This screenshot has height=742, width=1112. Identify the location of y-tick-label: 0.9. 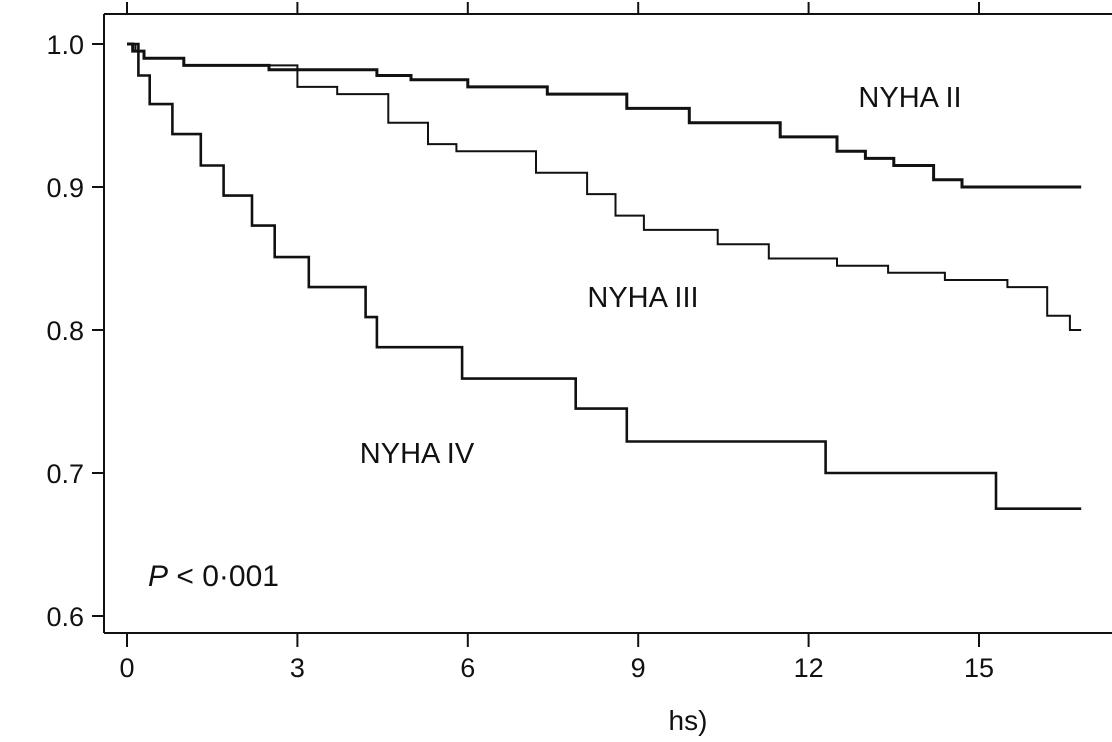
(65, 188).